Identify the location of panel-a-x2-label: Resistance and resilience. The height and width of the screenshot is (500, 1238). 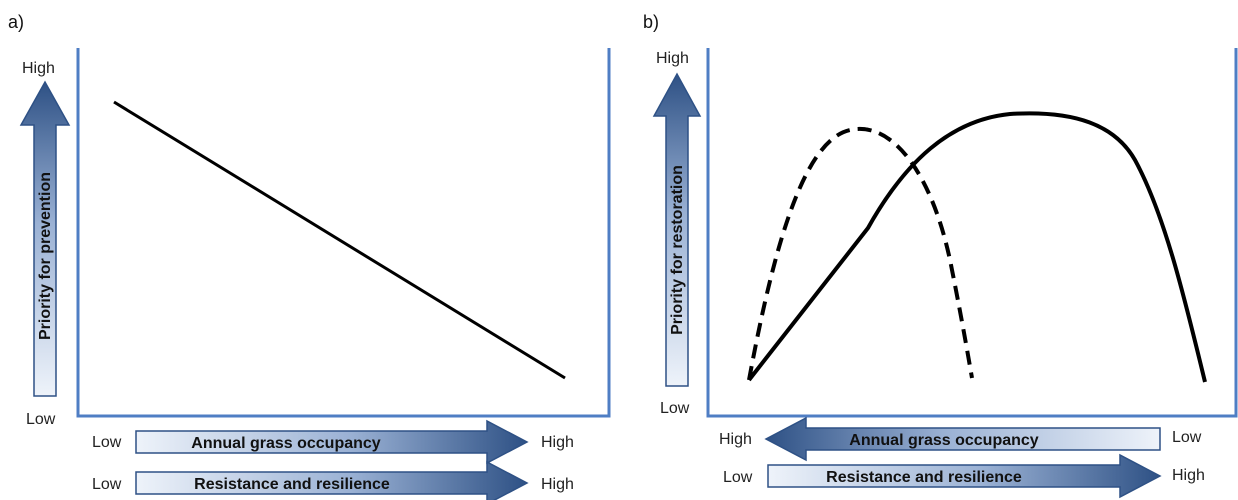
(292, 484).